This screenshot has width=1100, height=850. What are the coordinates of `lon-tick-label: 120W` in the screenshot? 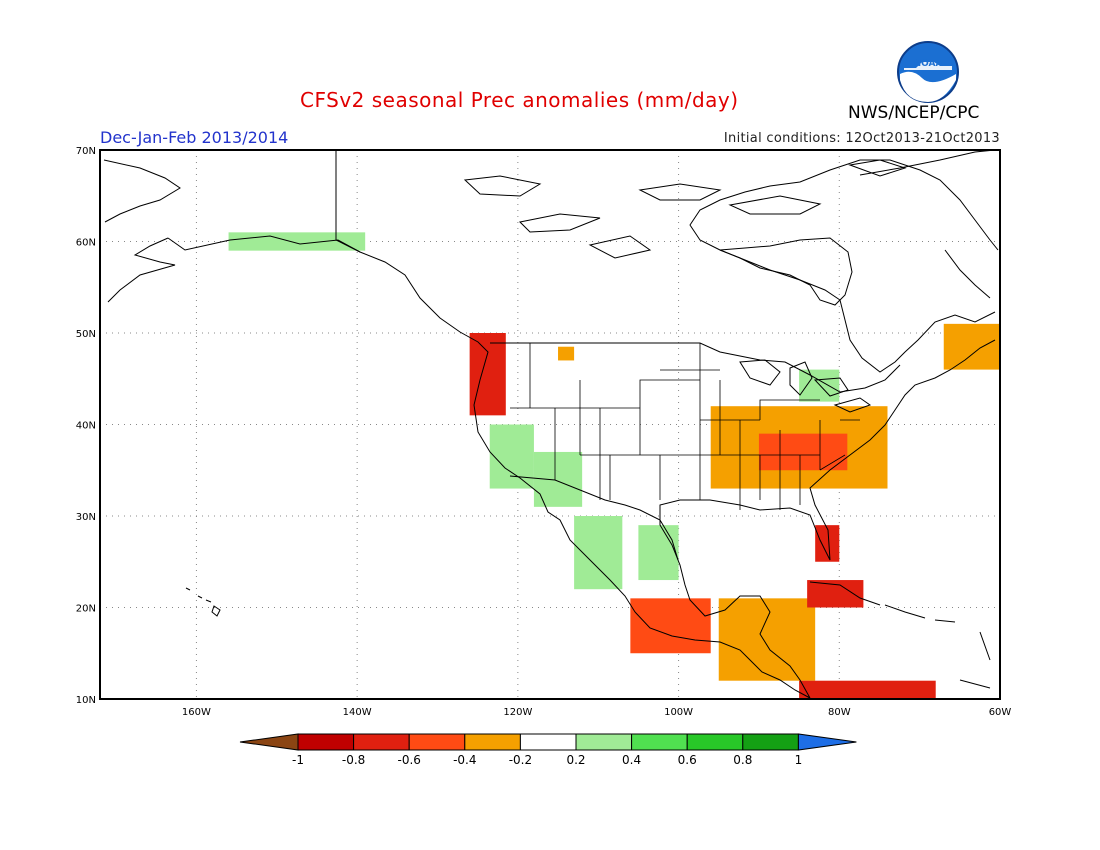 It's located at (517, 712).